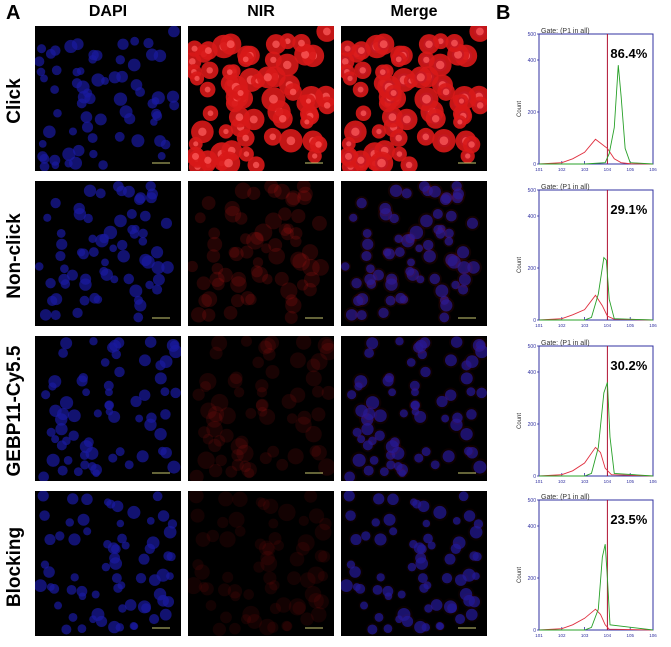  Describe the element at coordinates (261, 11) in the screenshot. I see `column-label-nir: NIR` at that location.